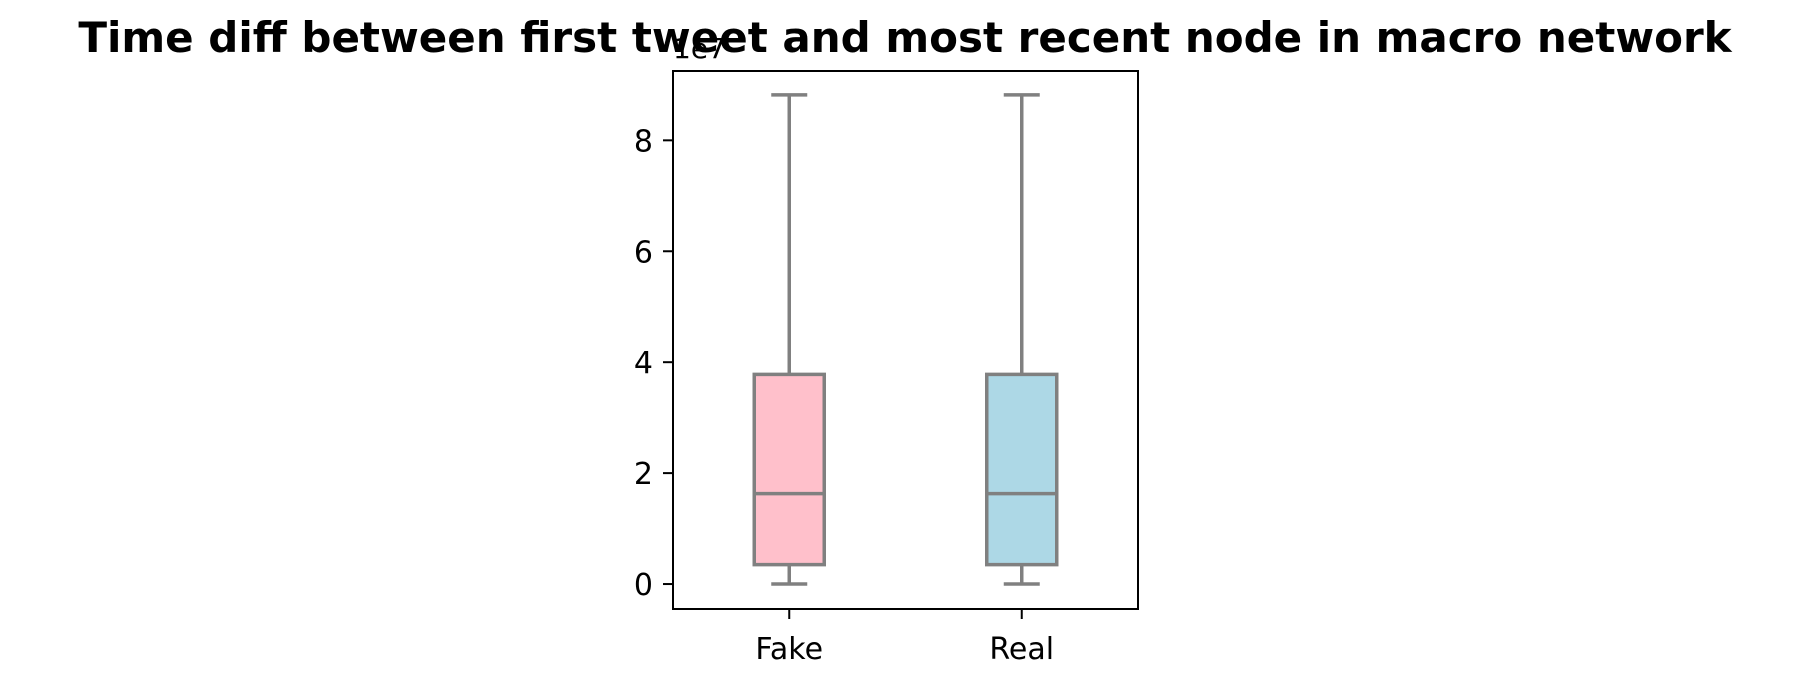  What do you see at coordinates (643, 585) in the screenshot?
I see `y-tick-label: 0` at bounding box center [643, 585].